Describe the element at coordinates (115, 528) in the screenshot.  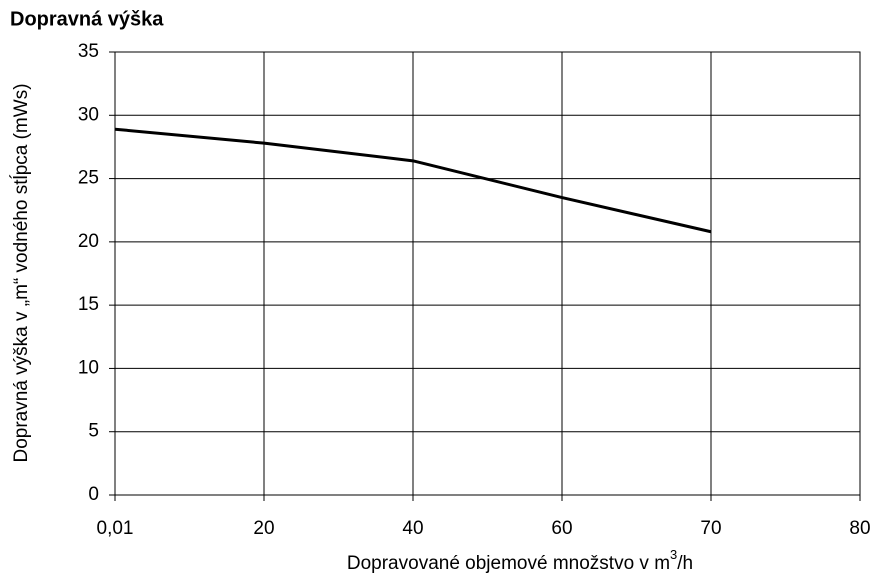
I see `x-tick-label: 0,01` at that location.